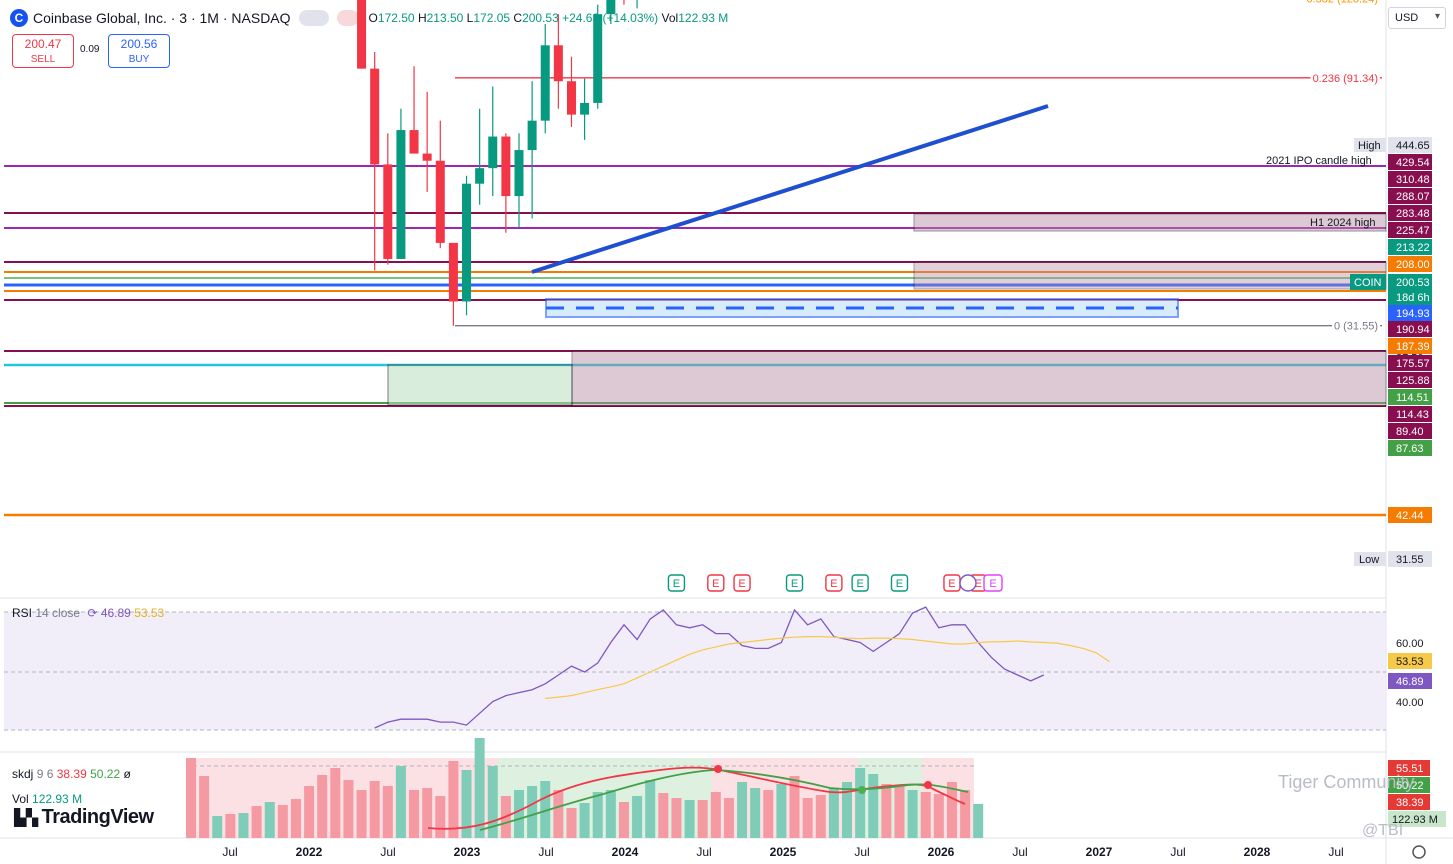 The image size is (1453, 864). I want to click on open-value: 172.50, so click(396, 18).